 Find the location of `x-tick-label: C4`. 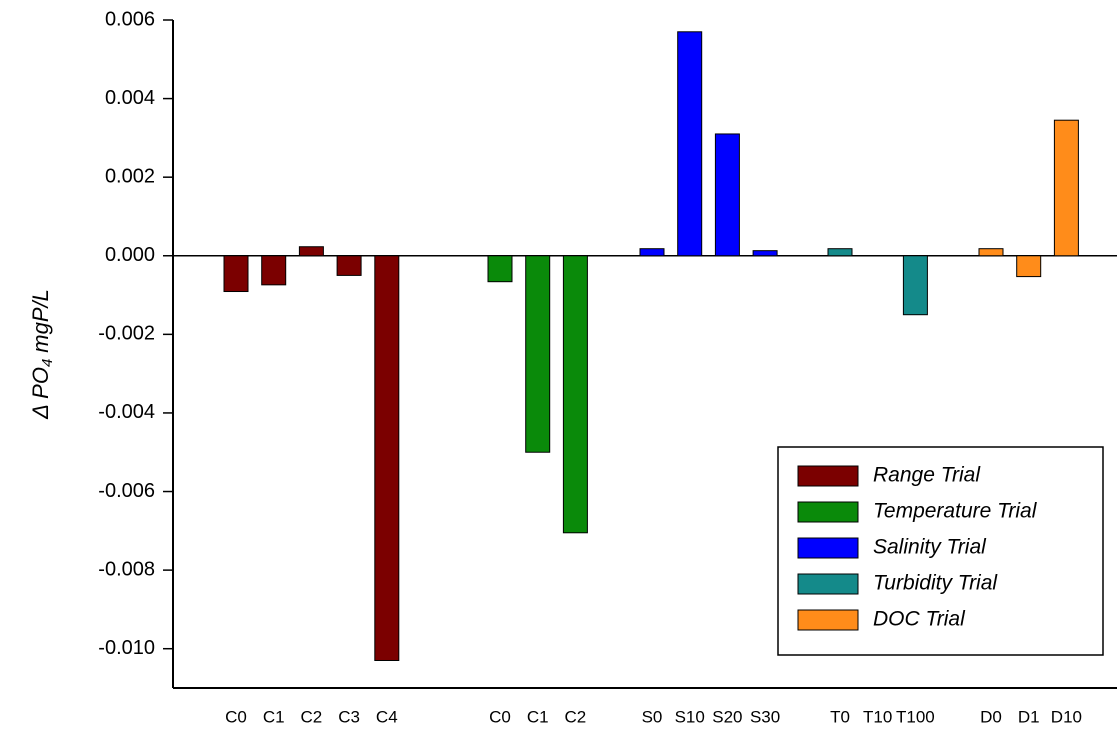

x-tick-label: C4 is located at coordinates (387, 716).